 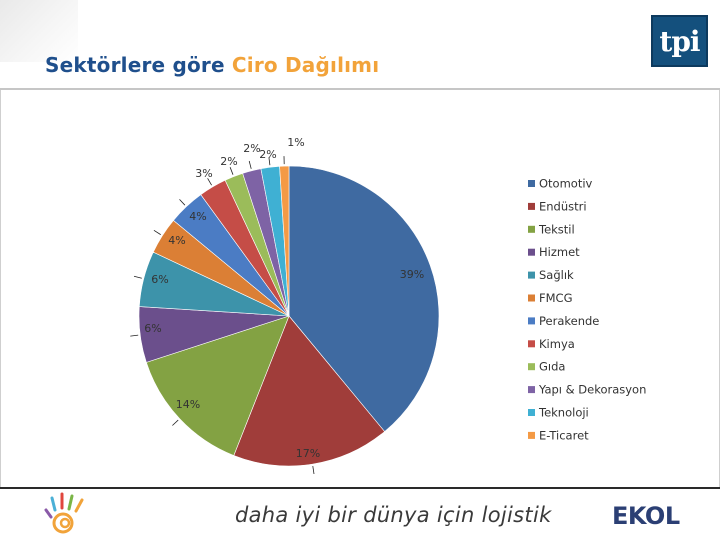 What do you see at coordinates (39, 31) in the screenshot?
I see `corner-decoration` at bounding box center [39, 31].